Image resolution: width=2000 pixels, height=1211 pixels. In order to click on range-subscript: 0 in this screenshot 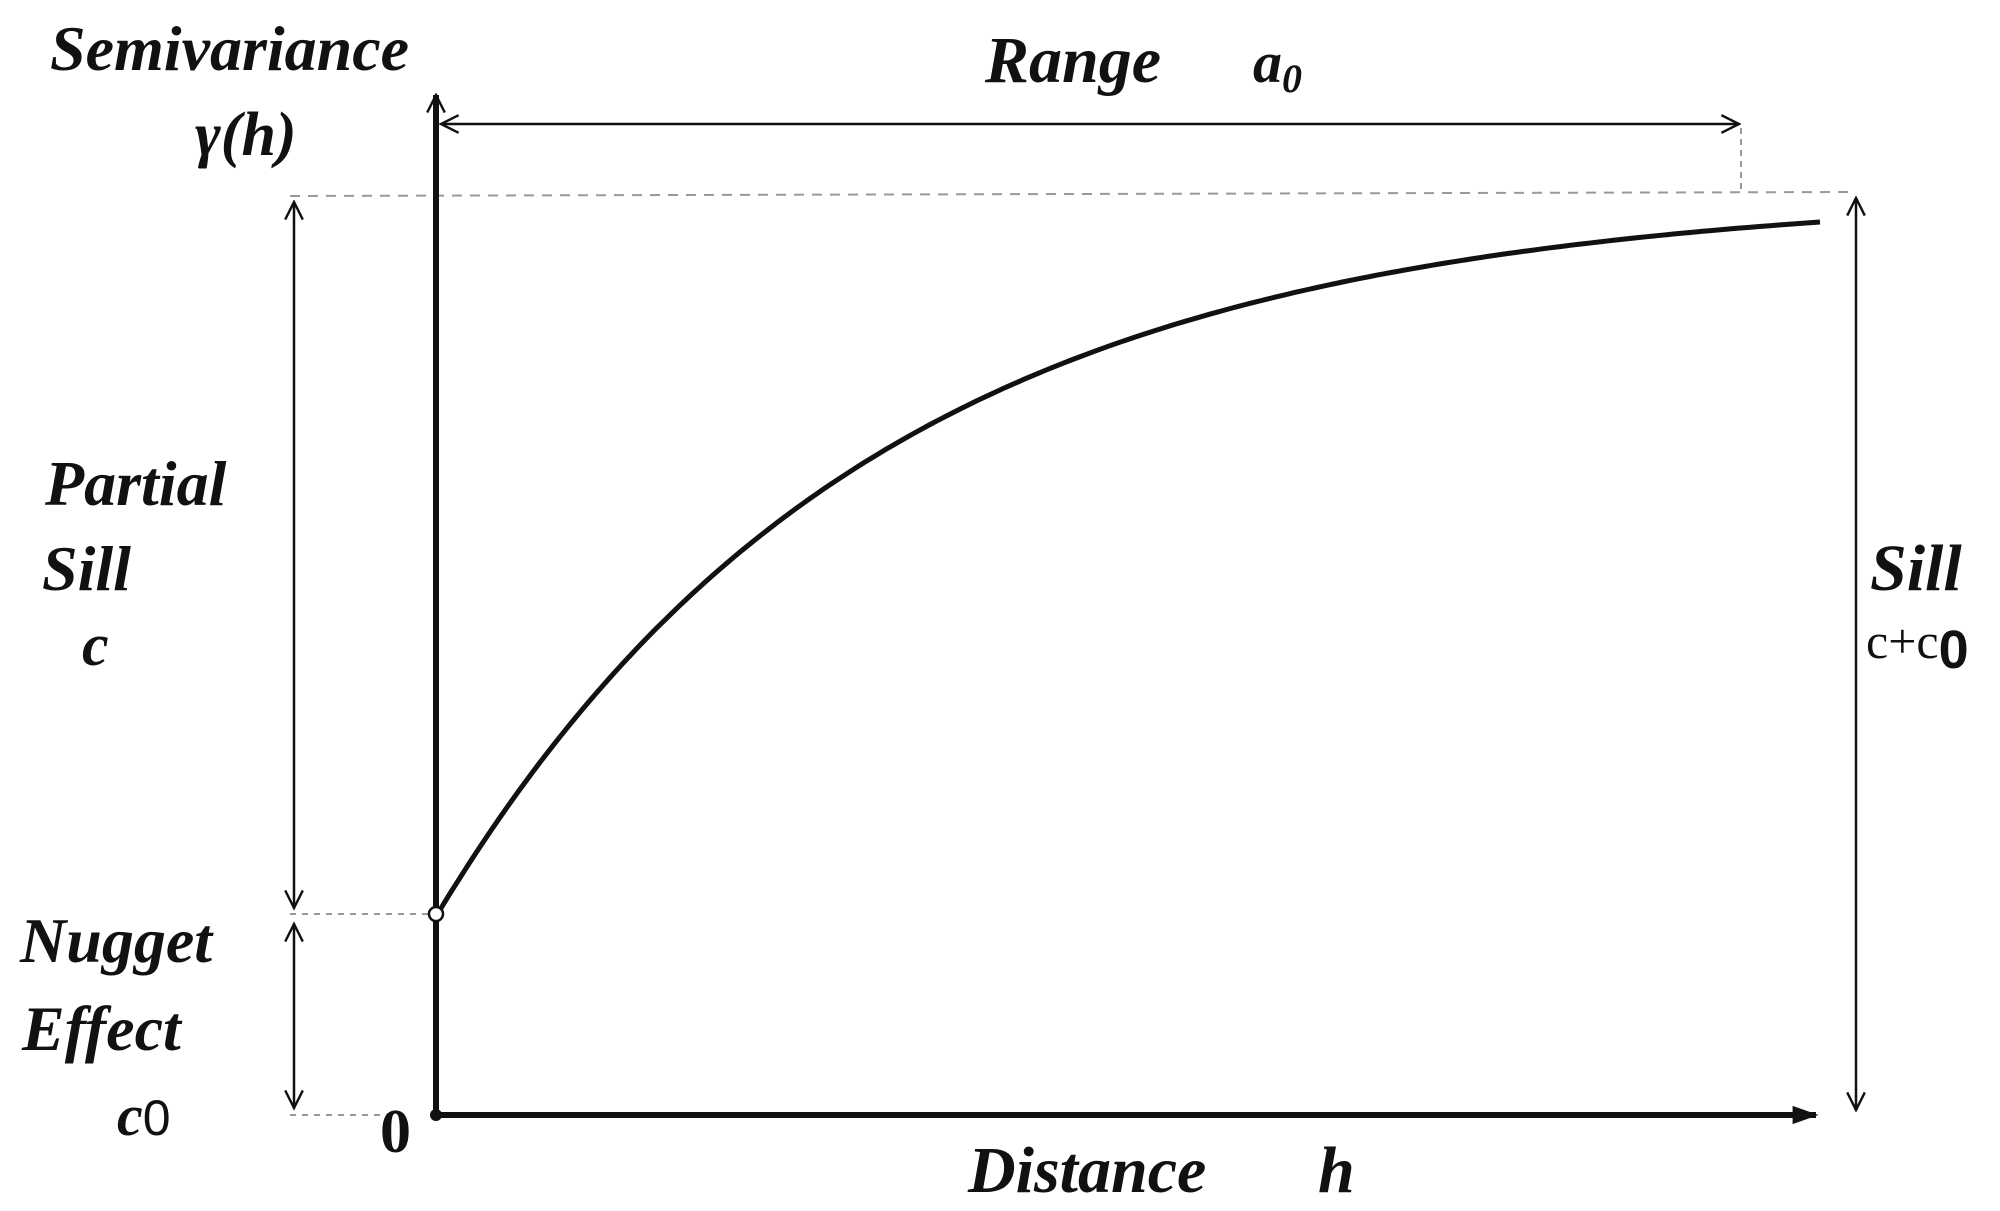, I will do `click(1292, 78)`.